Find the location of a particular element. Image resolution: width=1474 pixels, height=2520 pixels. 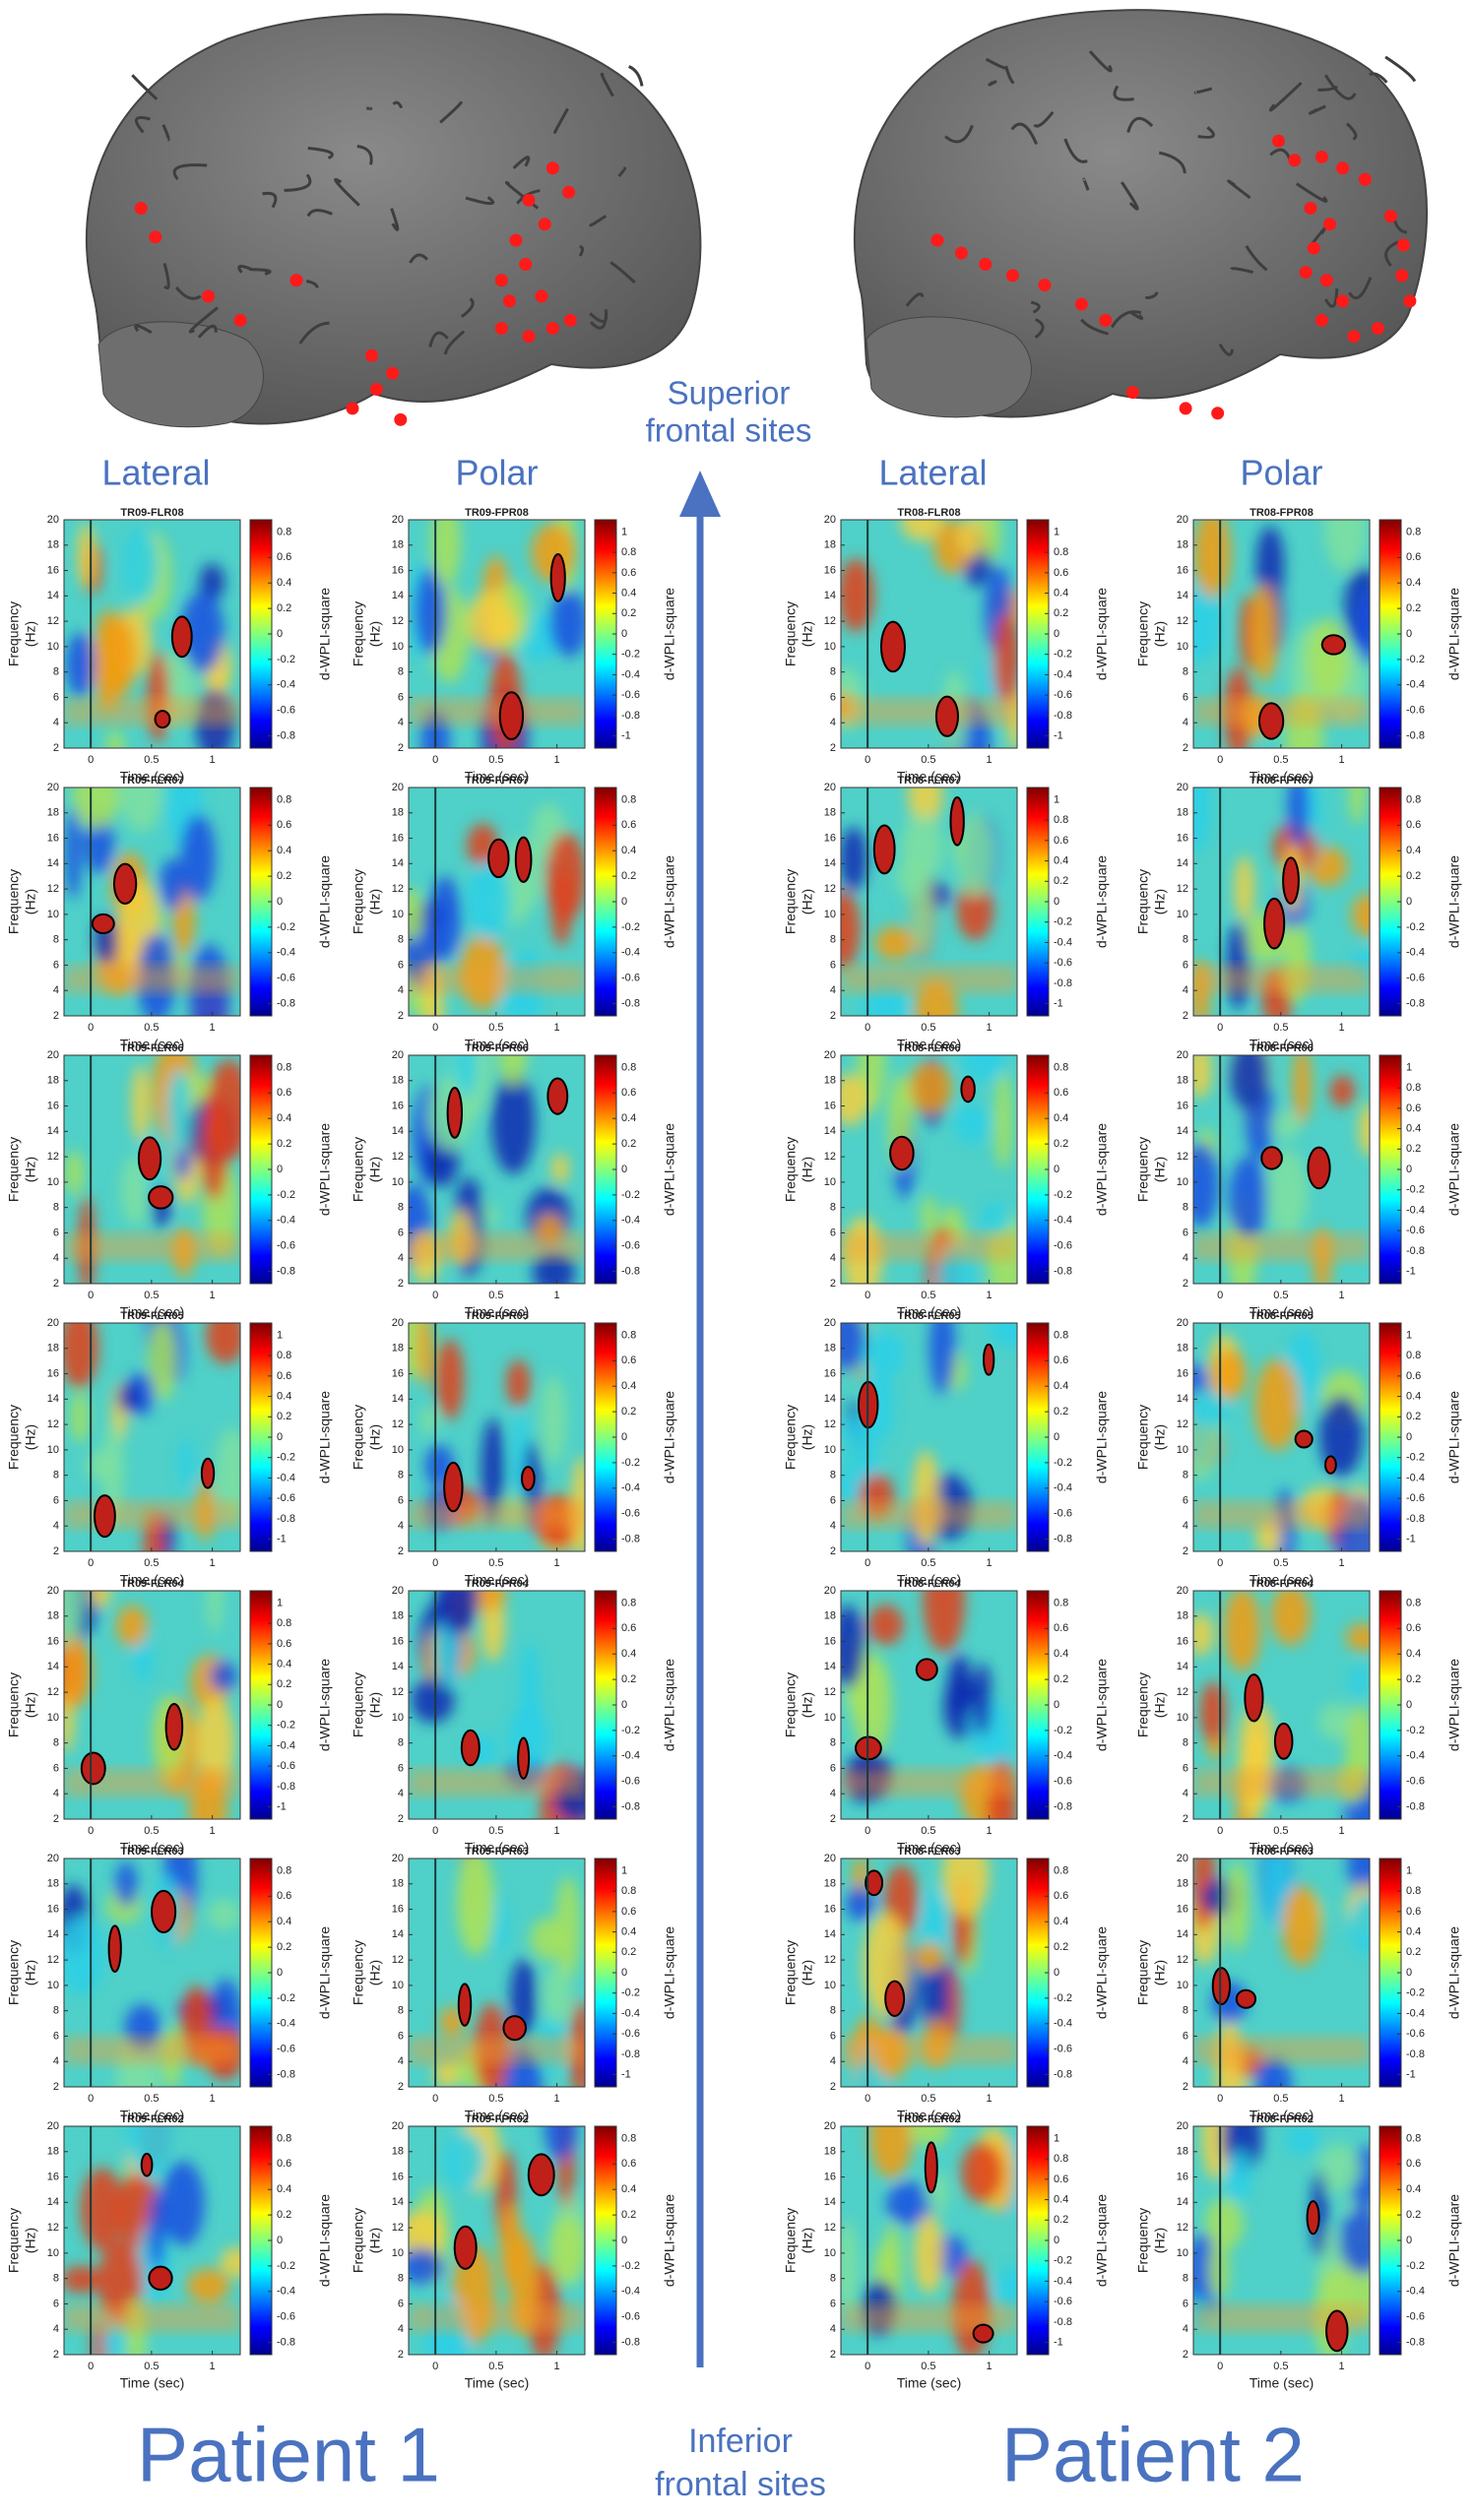

panel-title: TR08-FLR05 is located at coordinates (929, 1316).